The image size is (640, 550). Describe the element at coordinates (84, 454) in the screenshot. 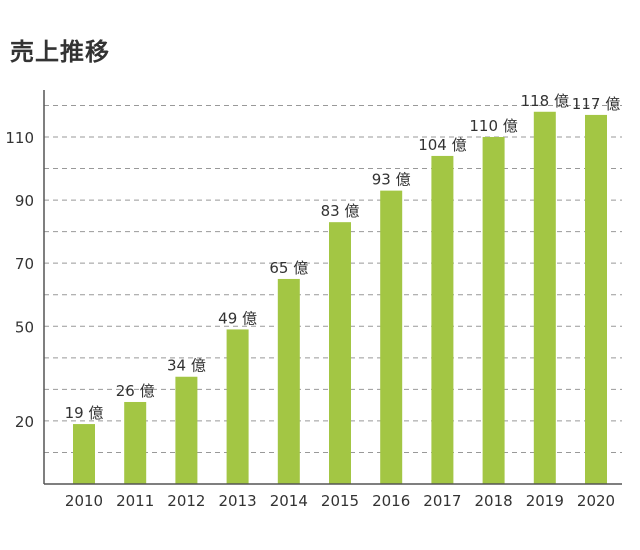

I see `bar-2010` at that location.